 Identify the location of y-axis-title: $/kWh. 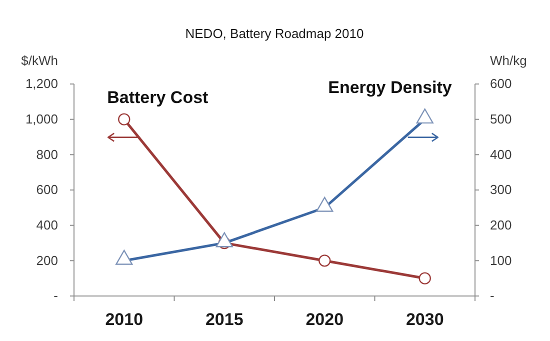
(39, 60).